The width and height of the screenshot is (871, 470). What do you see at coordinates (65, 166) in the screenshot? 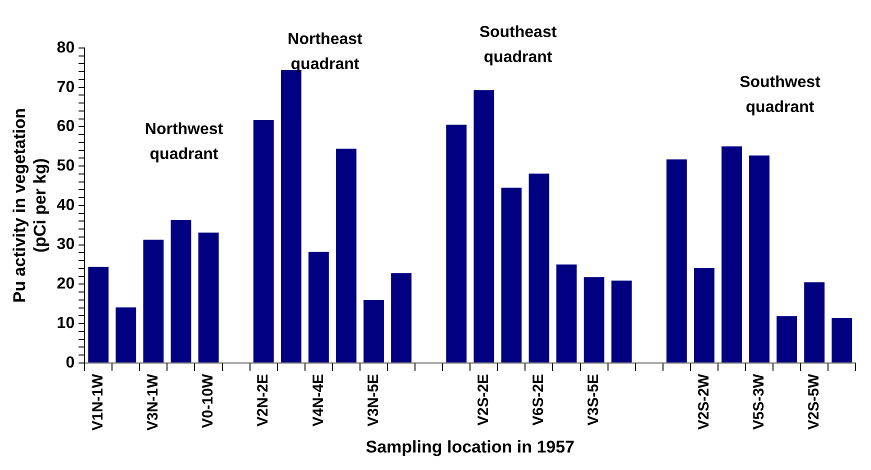
I see `y-tick-label: 50` at bounding box center [65, 166].